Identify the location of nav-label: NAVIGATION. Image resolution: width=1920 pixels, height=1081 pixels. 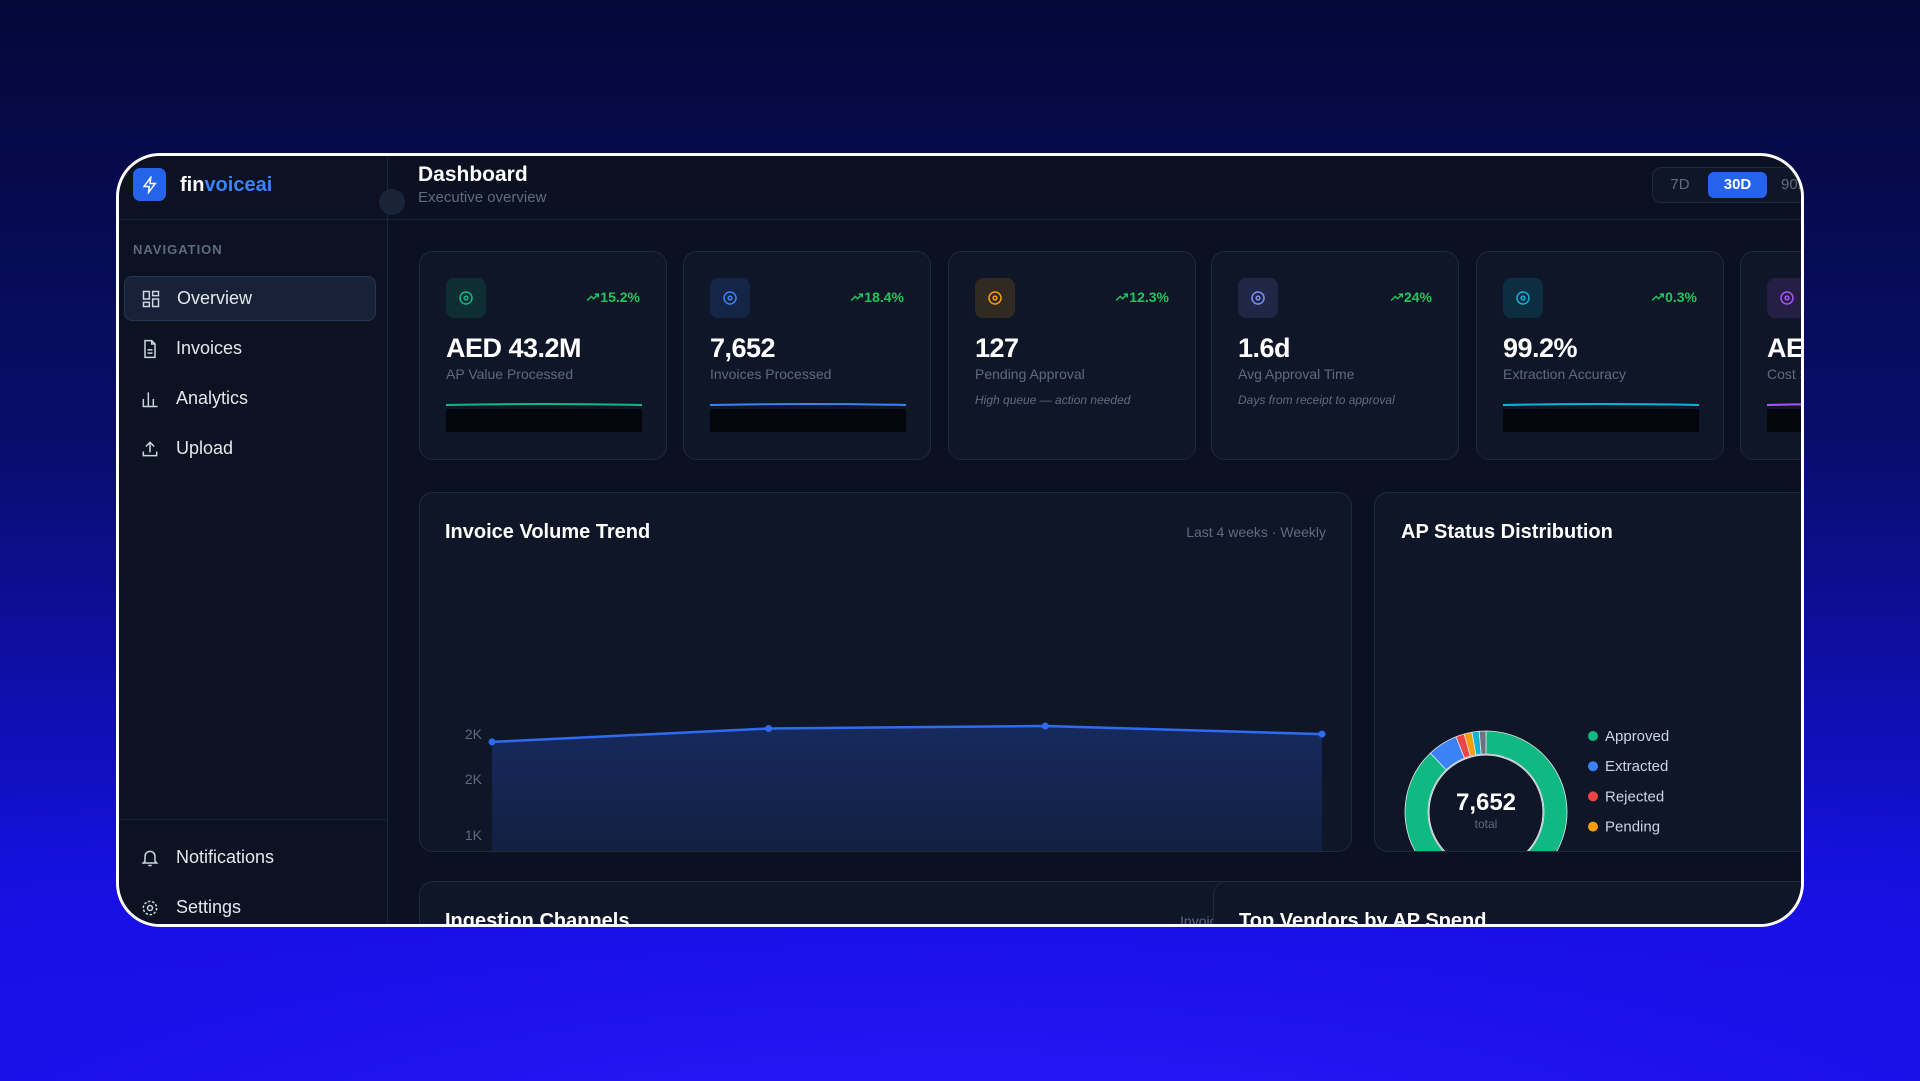
(178, 249).